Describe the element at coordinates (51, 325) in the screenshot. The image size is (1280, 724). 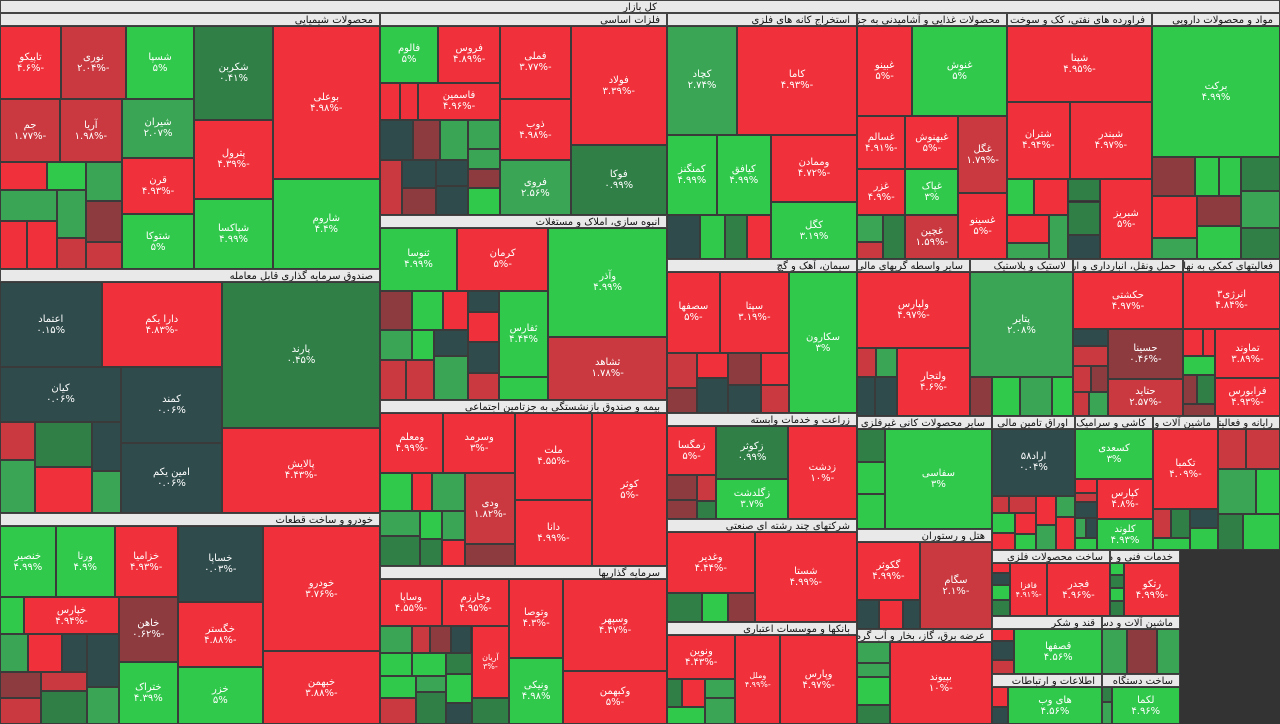
I see `stock-tile: اعتماد ۰.۱۵%` at that location.